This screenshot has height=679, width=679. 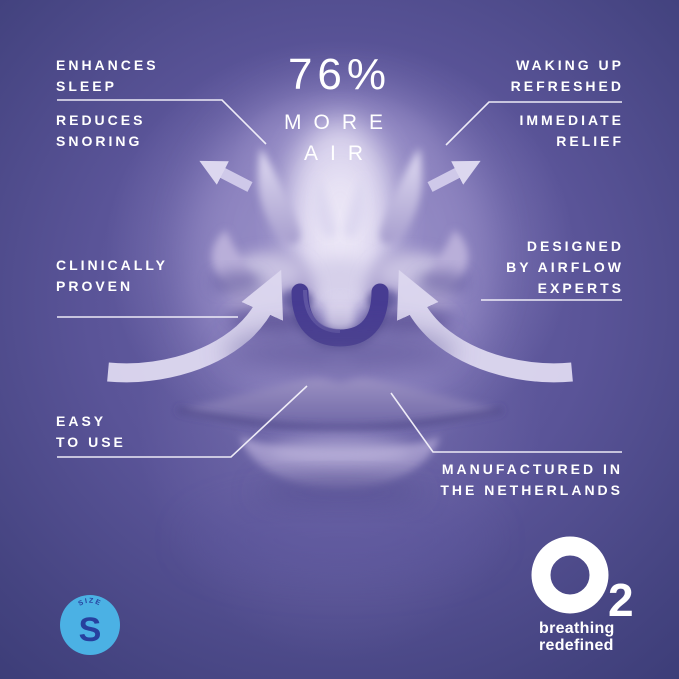 What do you see at coordinates (226, 176) in the screenshot?
I see `airflow-out-arrow-icon` at bounding box center [226, 176].